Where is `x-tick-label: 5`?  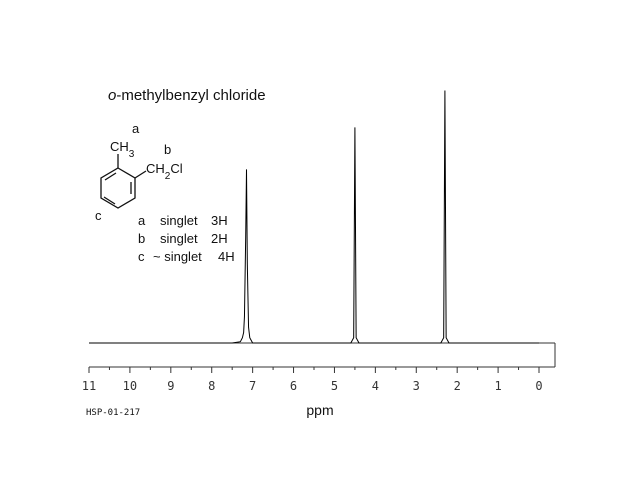
x-tick-label: 5 is located at coordinates (334, 386).